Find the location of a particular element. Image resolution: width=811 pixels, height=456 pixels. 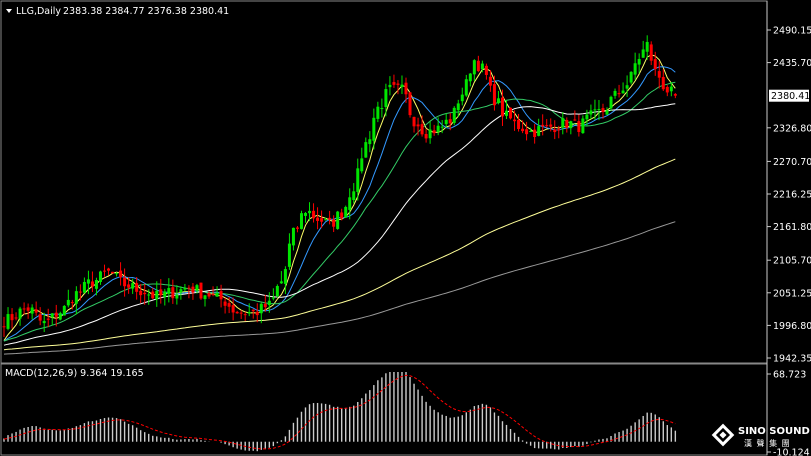

price-tick-label: 2105.70 is located at coordinates (792, 261).